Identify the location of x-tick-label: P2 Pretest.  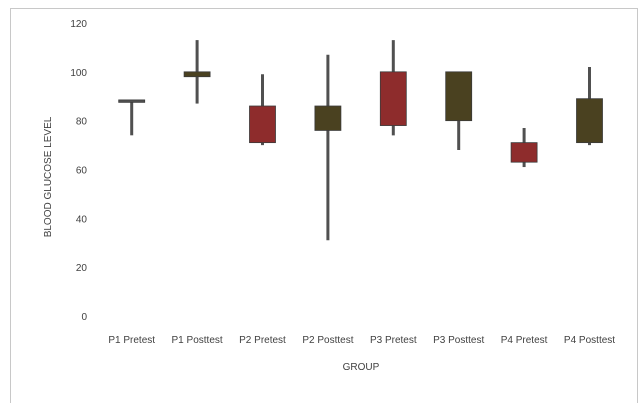
(262, 340).